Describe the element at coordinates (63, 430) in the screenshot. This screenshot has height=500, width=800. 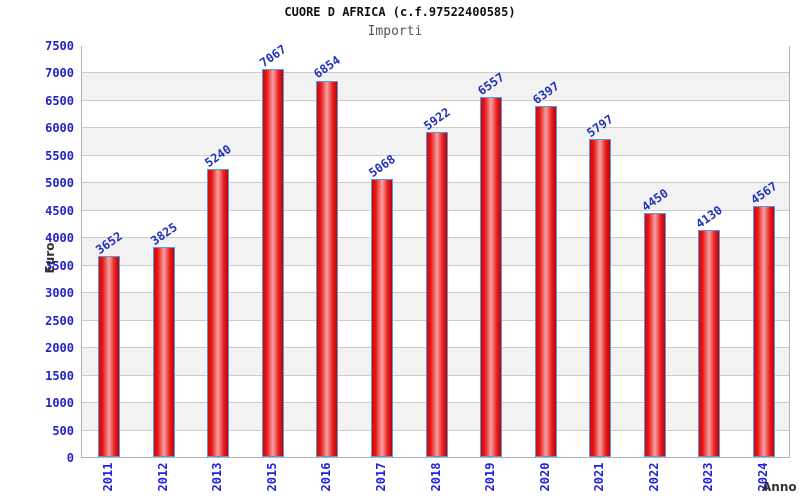
I see `y-tick-label: 500` at that location.